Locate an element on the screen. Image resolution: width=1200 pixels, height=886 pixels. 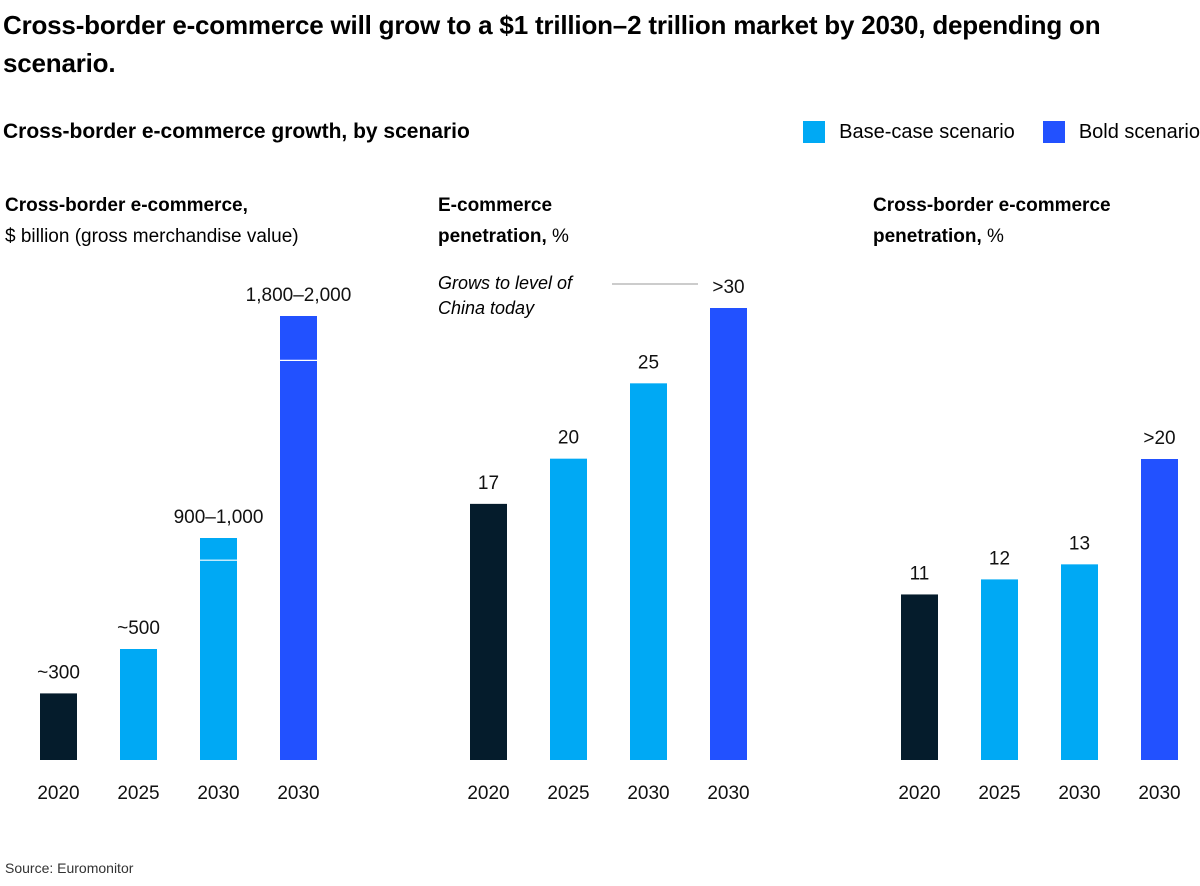
annotation-line-1: Grows to level of is located at coordinates (505, 283).